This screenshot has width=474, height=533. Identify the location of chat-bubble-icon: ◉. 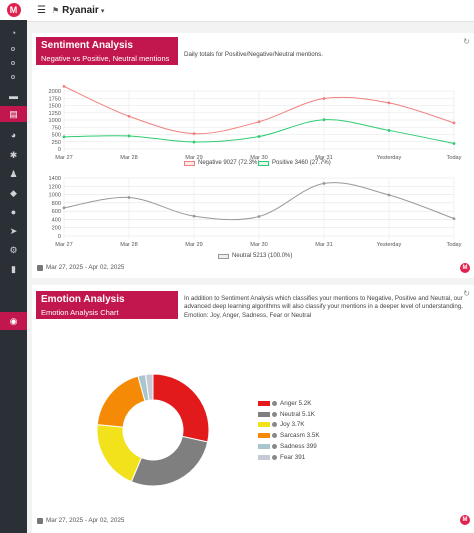
(13, 321).